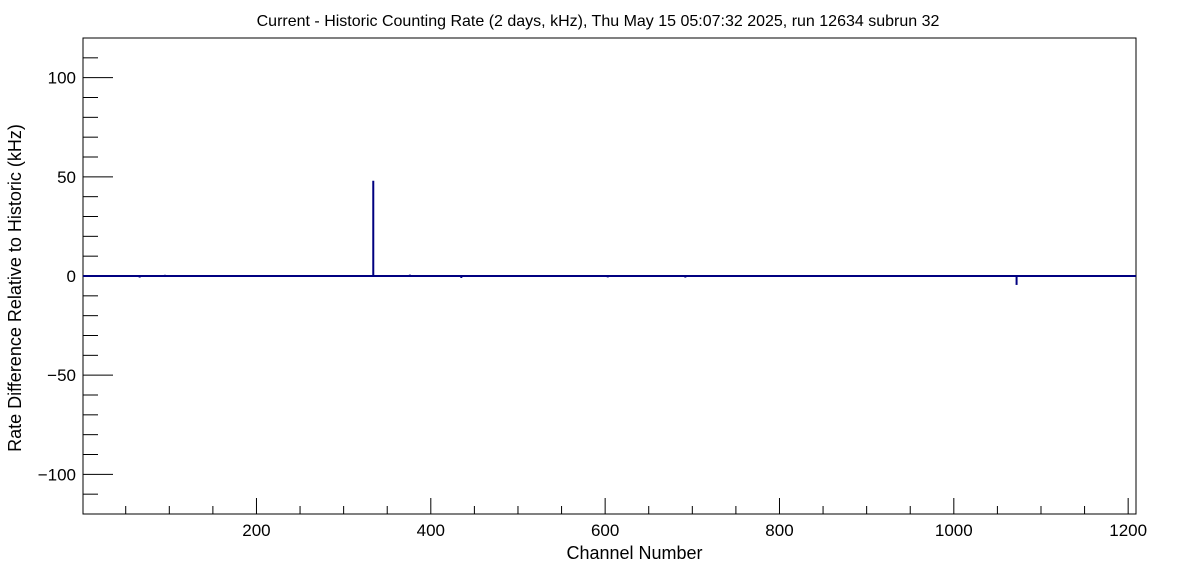 The height and width of the screenshot is (572, 1196). I want to click on x-tick-label: 1000, so click(954, 530).